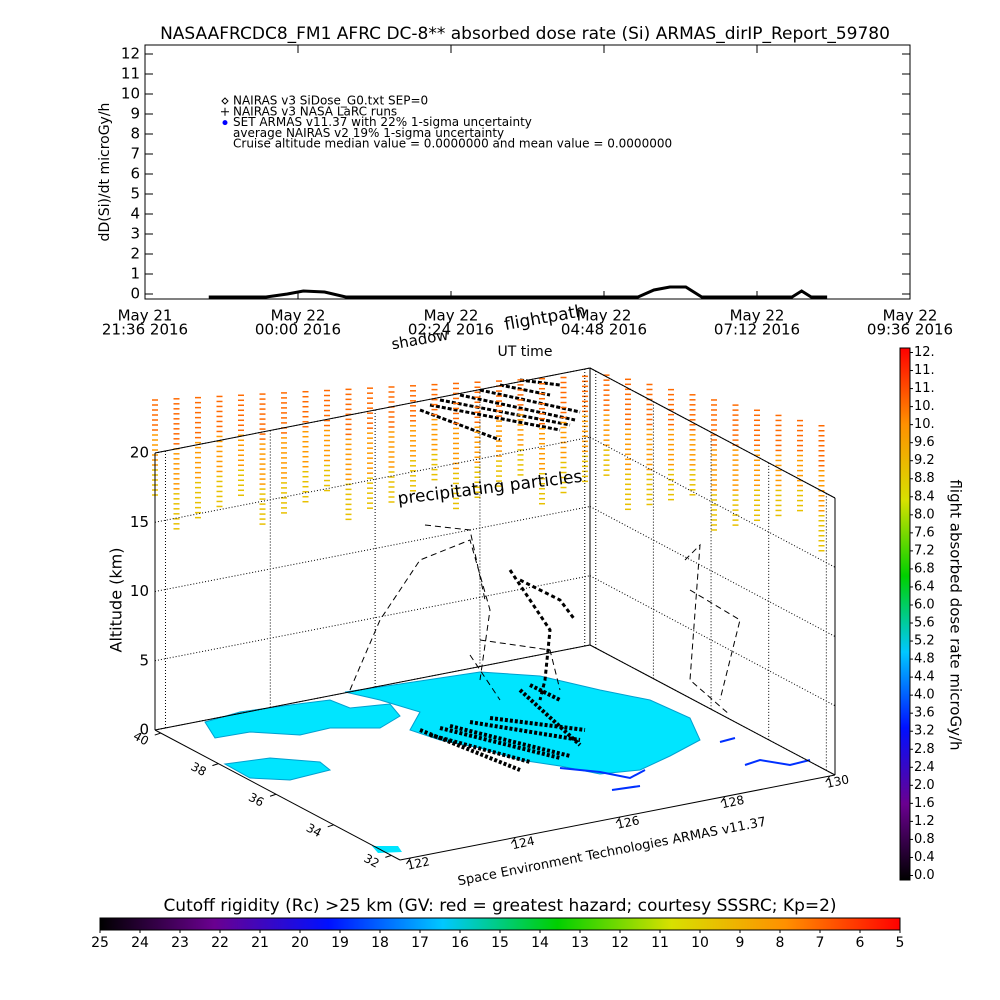 The image size is (1000, 1000). Describe the element at coordinates (135, 294) in the screenshot. I see `y-tick-label: 0` at that location.